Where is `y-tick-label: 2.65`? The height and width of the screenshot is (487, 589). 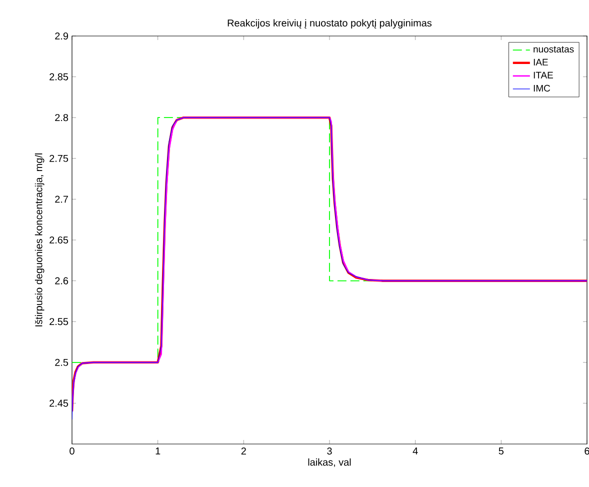 y-tick-label: 2.65 is located at coordinates (59, 240).